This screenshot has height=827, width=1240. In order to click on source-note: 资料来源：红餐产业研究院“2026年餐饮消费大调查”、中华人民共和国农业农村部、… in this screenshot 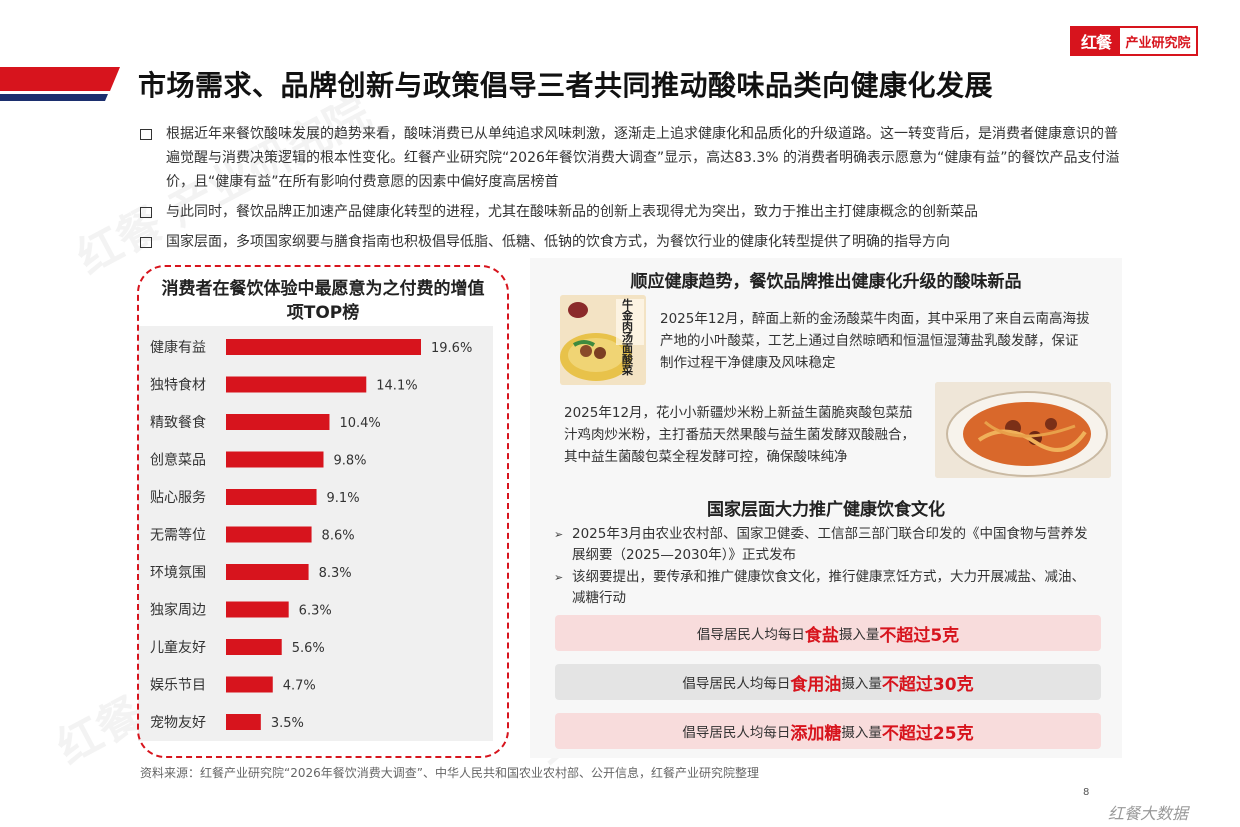, I will do `click(449, 773)`.